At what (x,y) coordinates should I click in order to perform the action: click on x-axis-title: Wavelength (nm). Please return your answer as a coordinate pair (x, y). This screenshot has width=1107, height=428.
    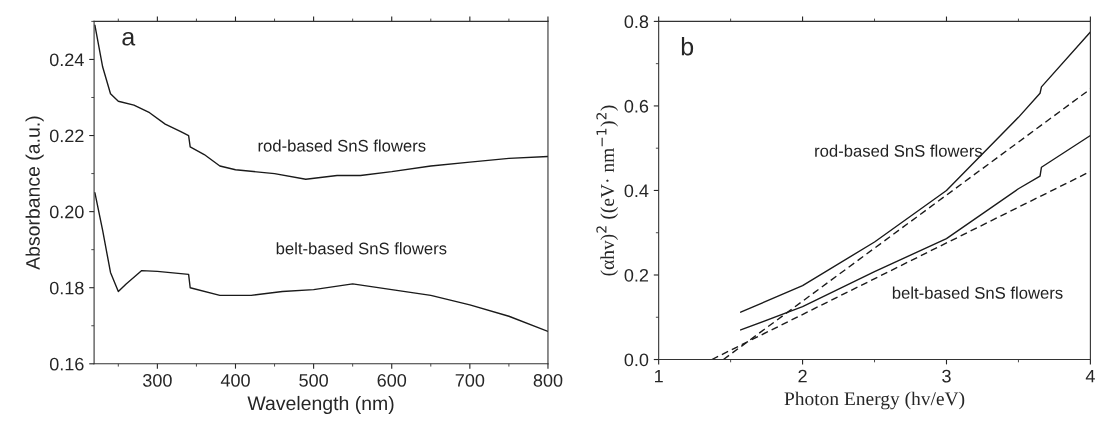
    Looking at the image, I should click on (320, 405).